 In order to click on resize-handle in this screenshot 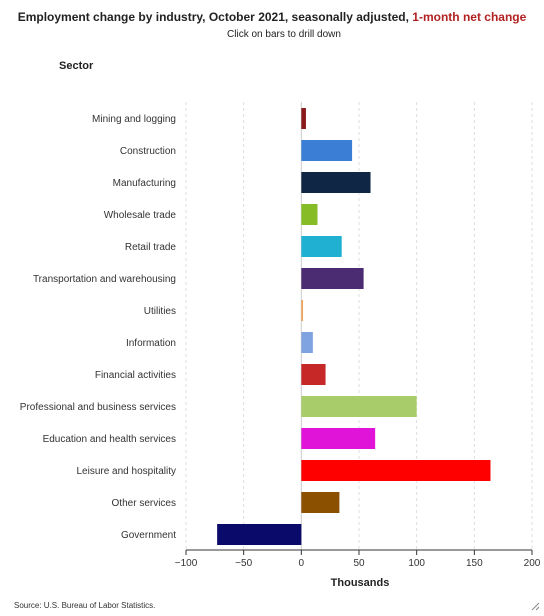, I will do `click(535, 604)`.